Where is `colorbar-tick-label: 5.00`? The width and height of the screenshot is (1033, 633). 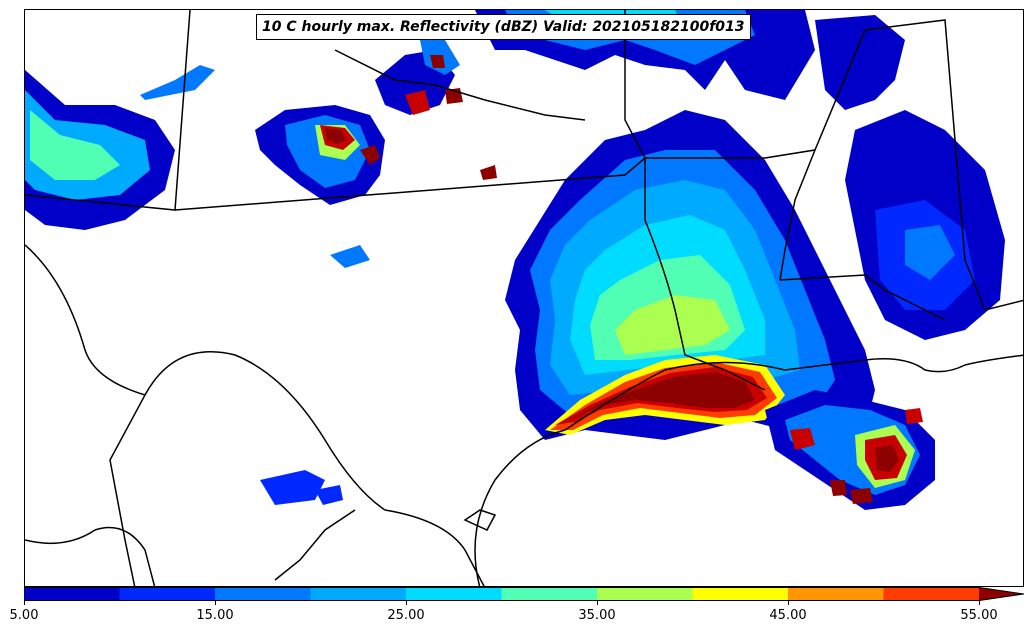
colorbar-tick-label: 5.00 is located at coordinates (24, 615).